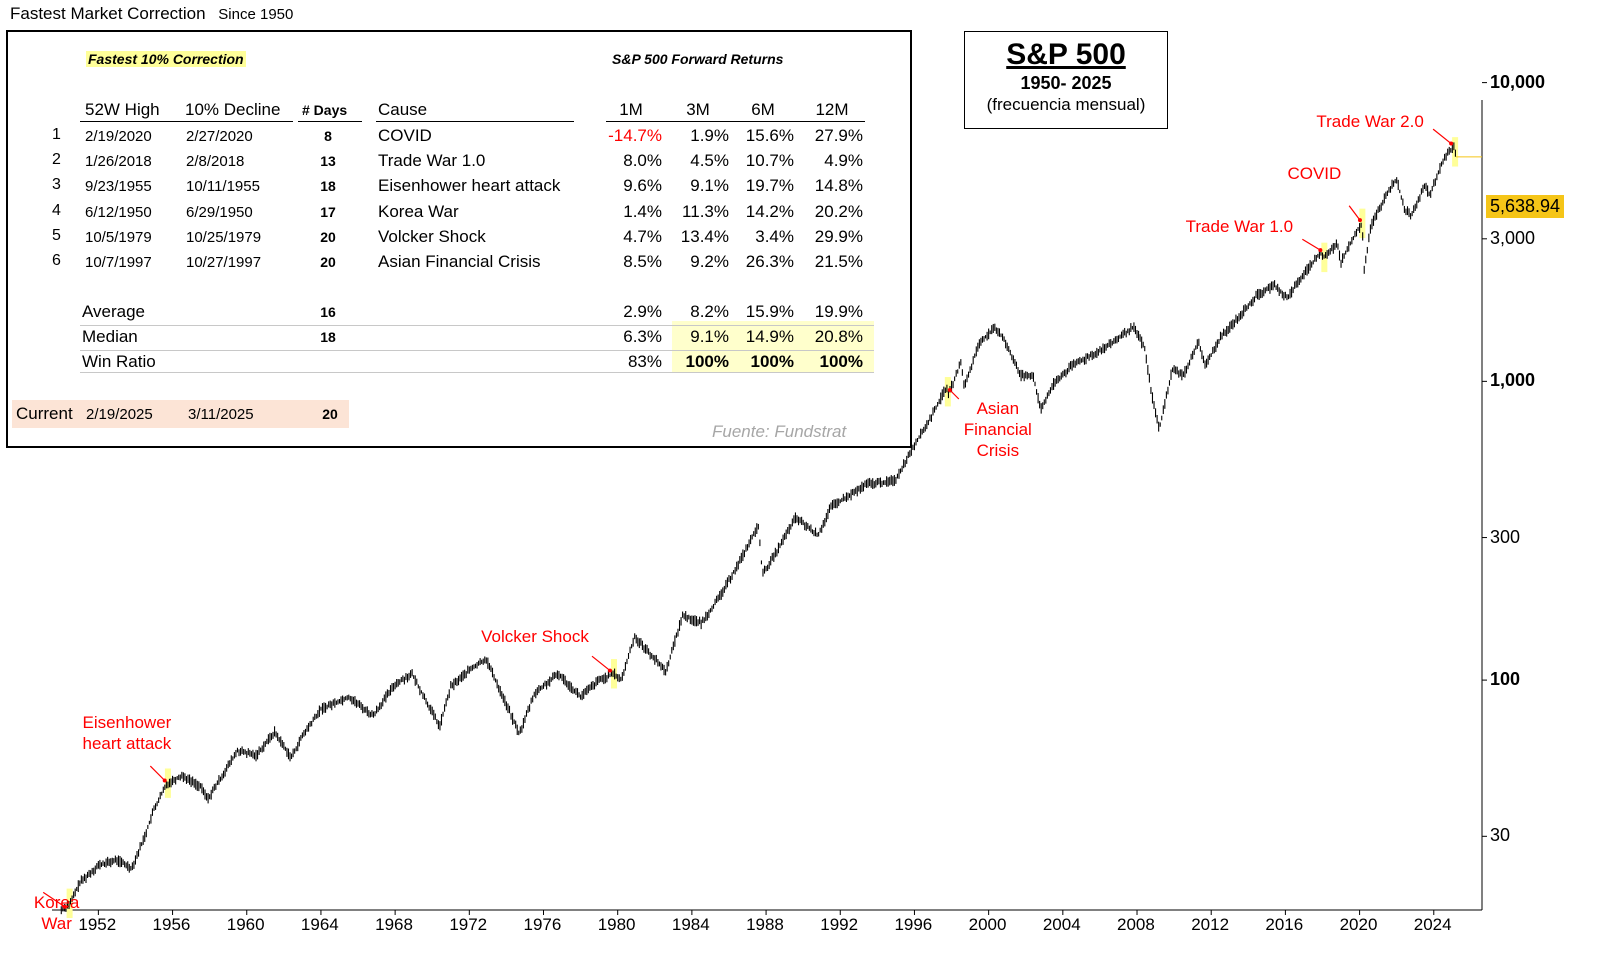 The height and width of the screenshot is (961, 1604). Describe the element at coordinates (215, 162) in the screenshot. I see `row-10-decline: 2/8/2018` at that location.